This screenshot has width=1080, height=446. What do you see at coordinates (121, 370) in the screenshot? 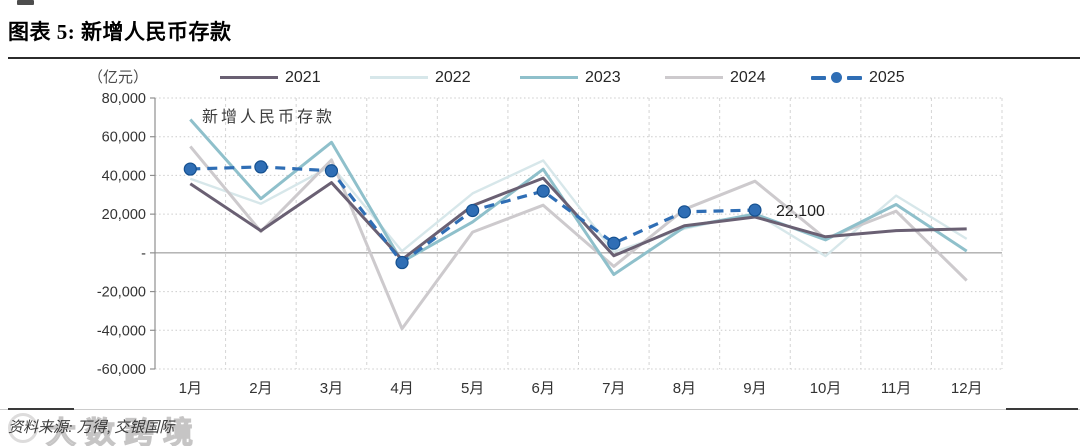
I see `y-axis-tick-label: -60,000` at bounding box center [121, 370].